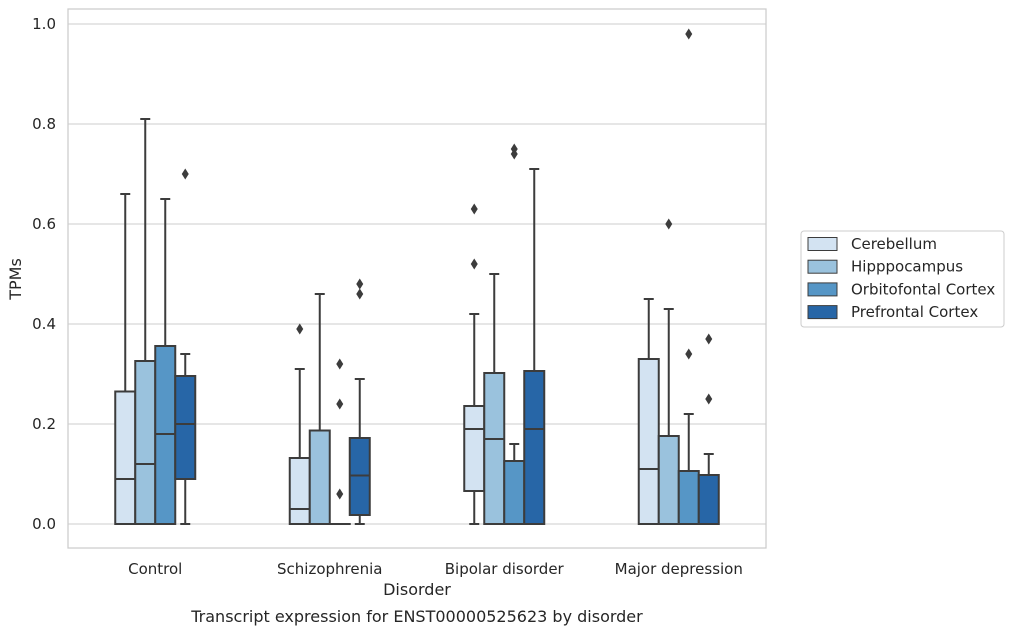  I want to click on y-tick-label: 0.0, so click(44, 524).